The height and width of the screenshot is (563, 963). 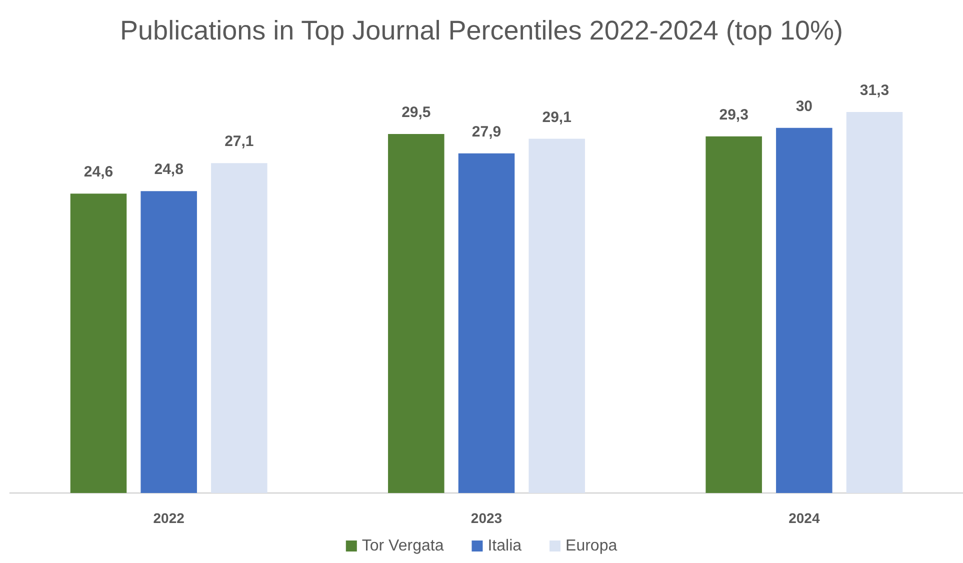 I want to click on legend-label: Europa, so click(x=592, y=546).